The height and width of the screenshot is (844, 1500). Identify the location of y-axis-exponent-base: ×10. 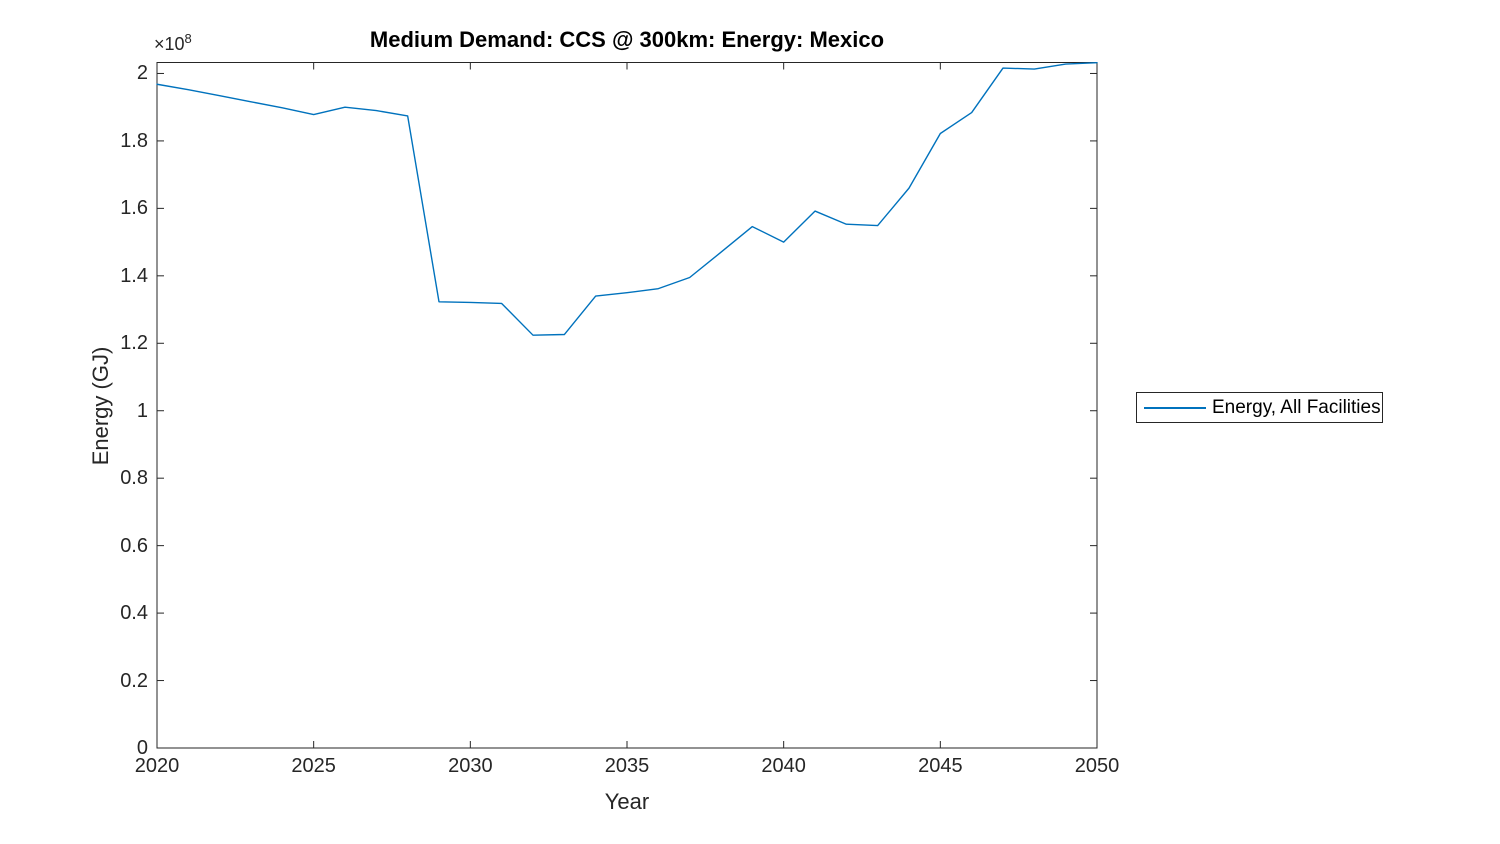
(169, 44).